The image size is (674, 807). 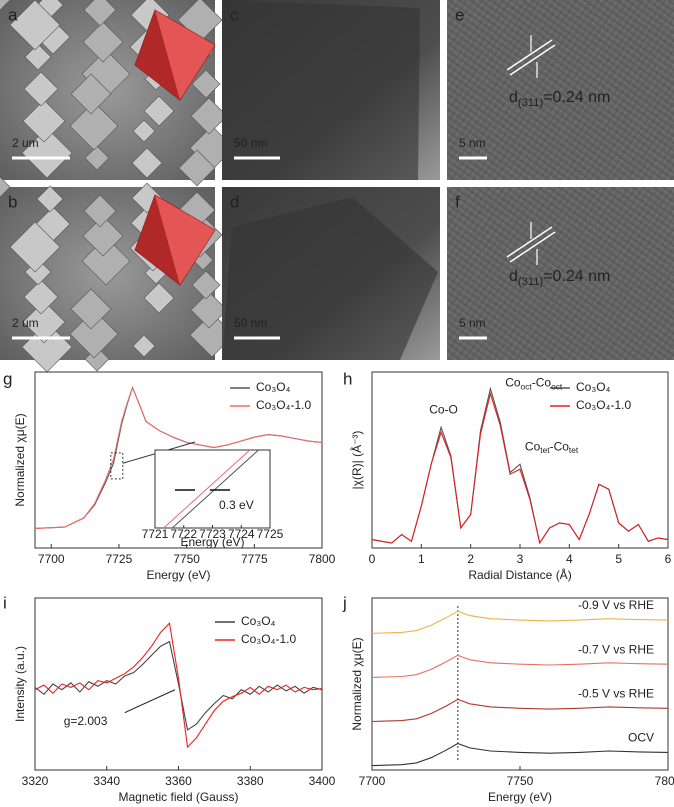 What do you see at coordinates (520, 559) in the screenshot?
I see `x-tick-label: 3` at bounding box center [520, 559].